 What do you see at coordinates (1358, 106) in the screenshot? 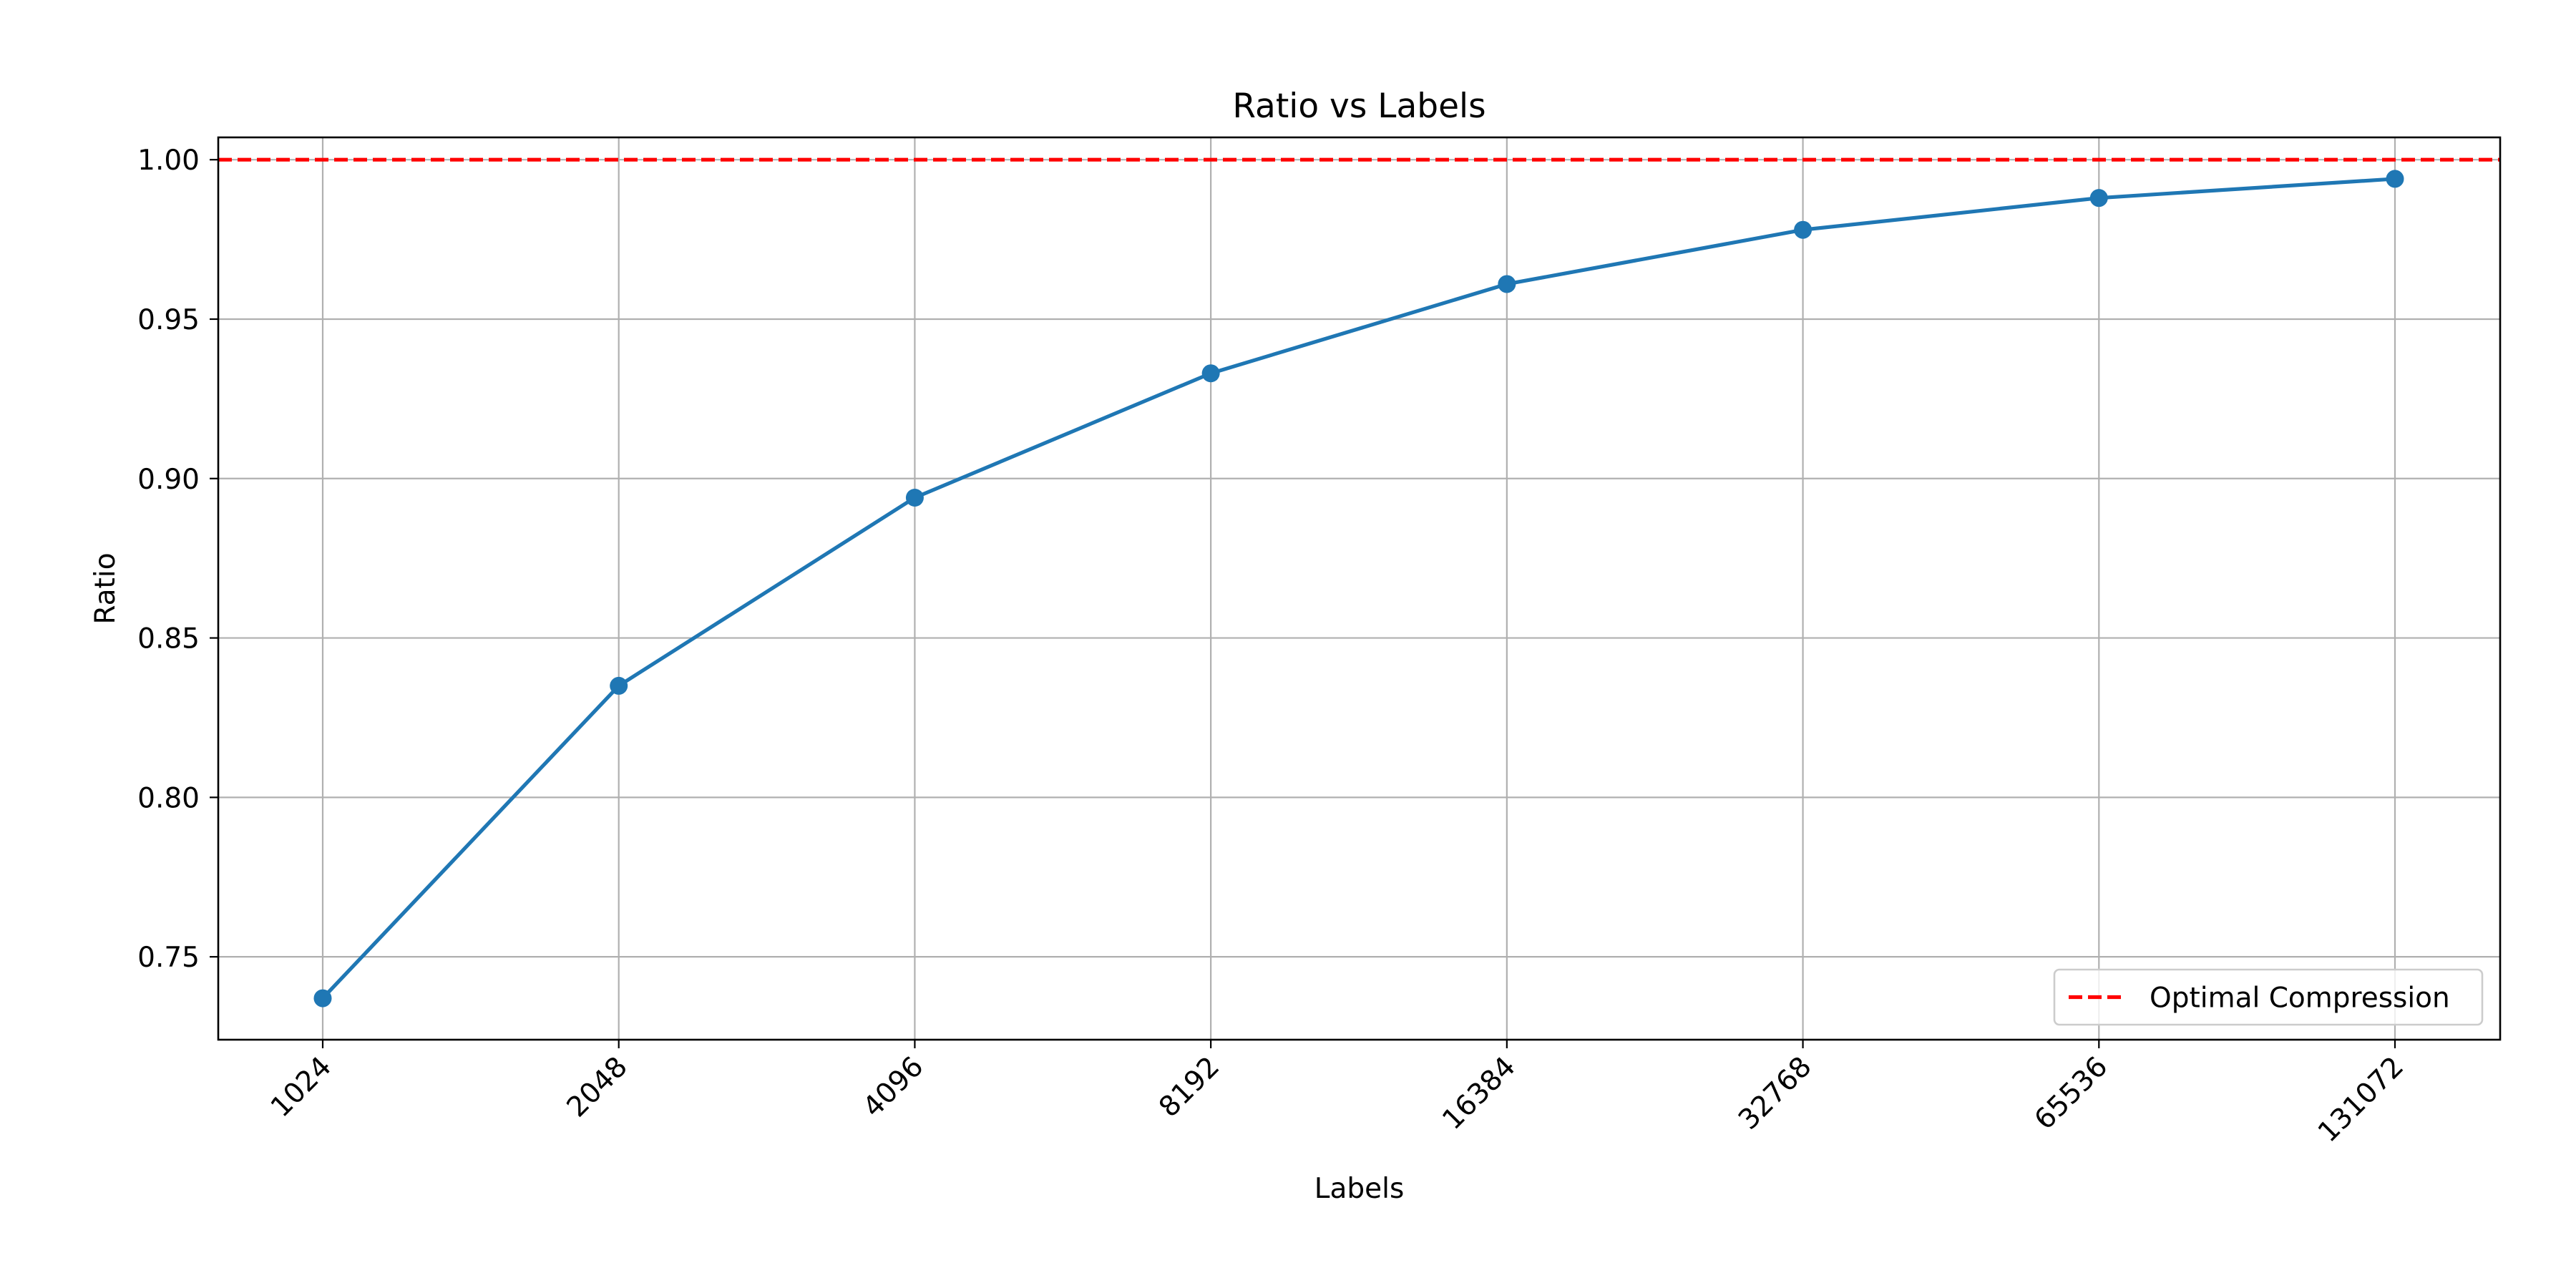
I see `chart-title: Ratio vs Labels` at bounding box center [1358, 106].